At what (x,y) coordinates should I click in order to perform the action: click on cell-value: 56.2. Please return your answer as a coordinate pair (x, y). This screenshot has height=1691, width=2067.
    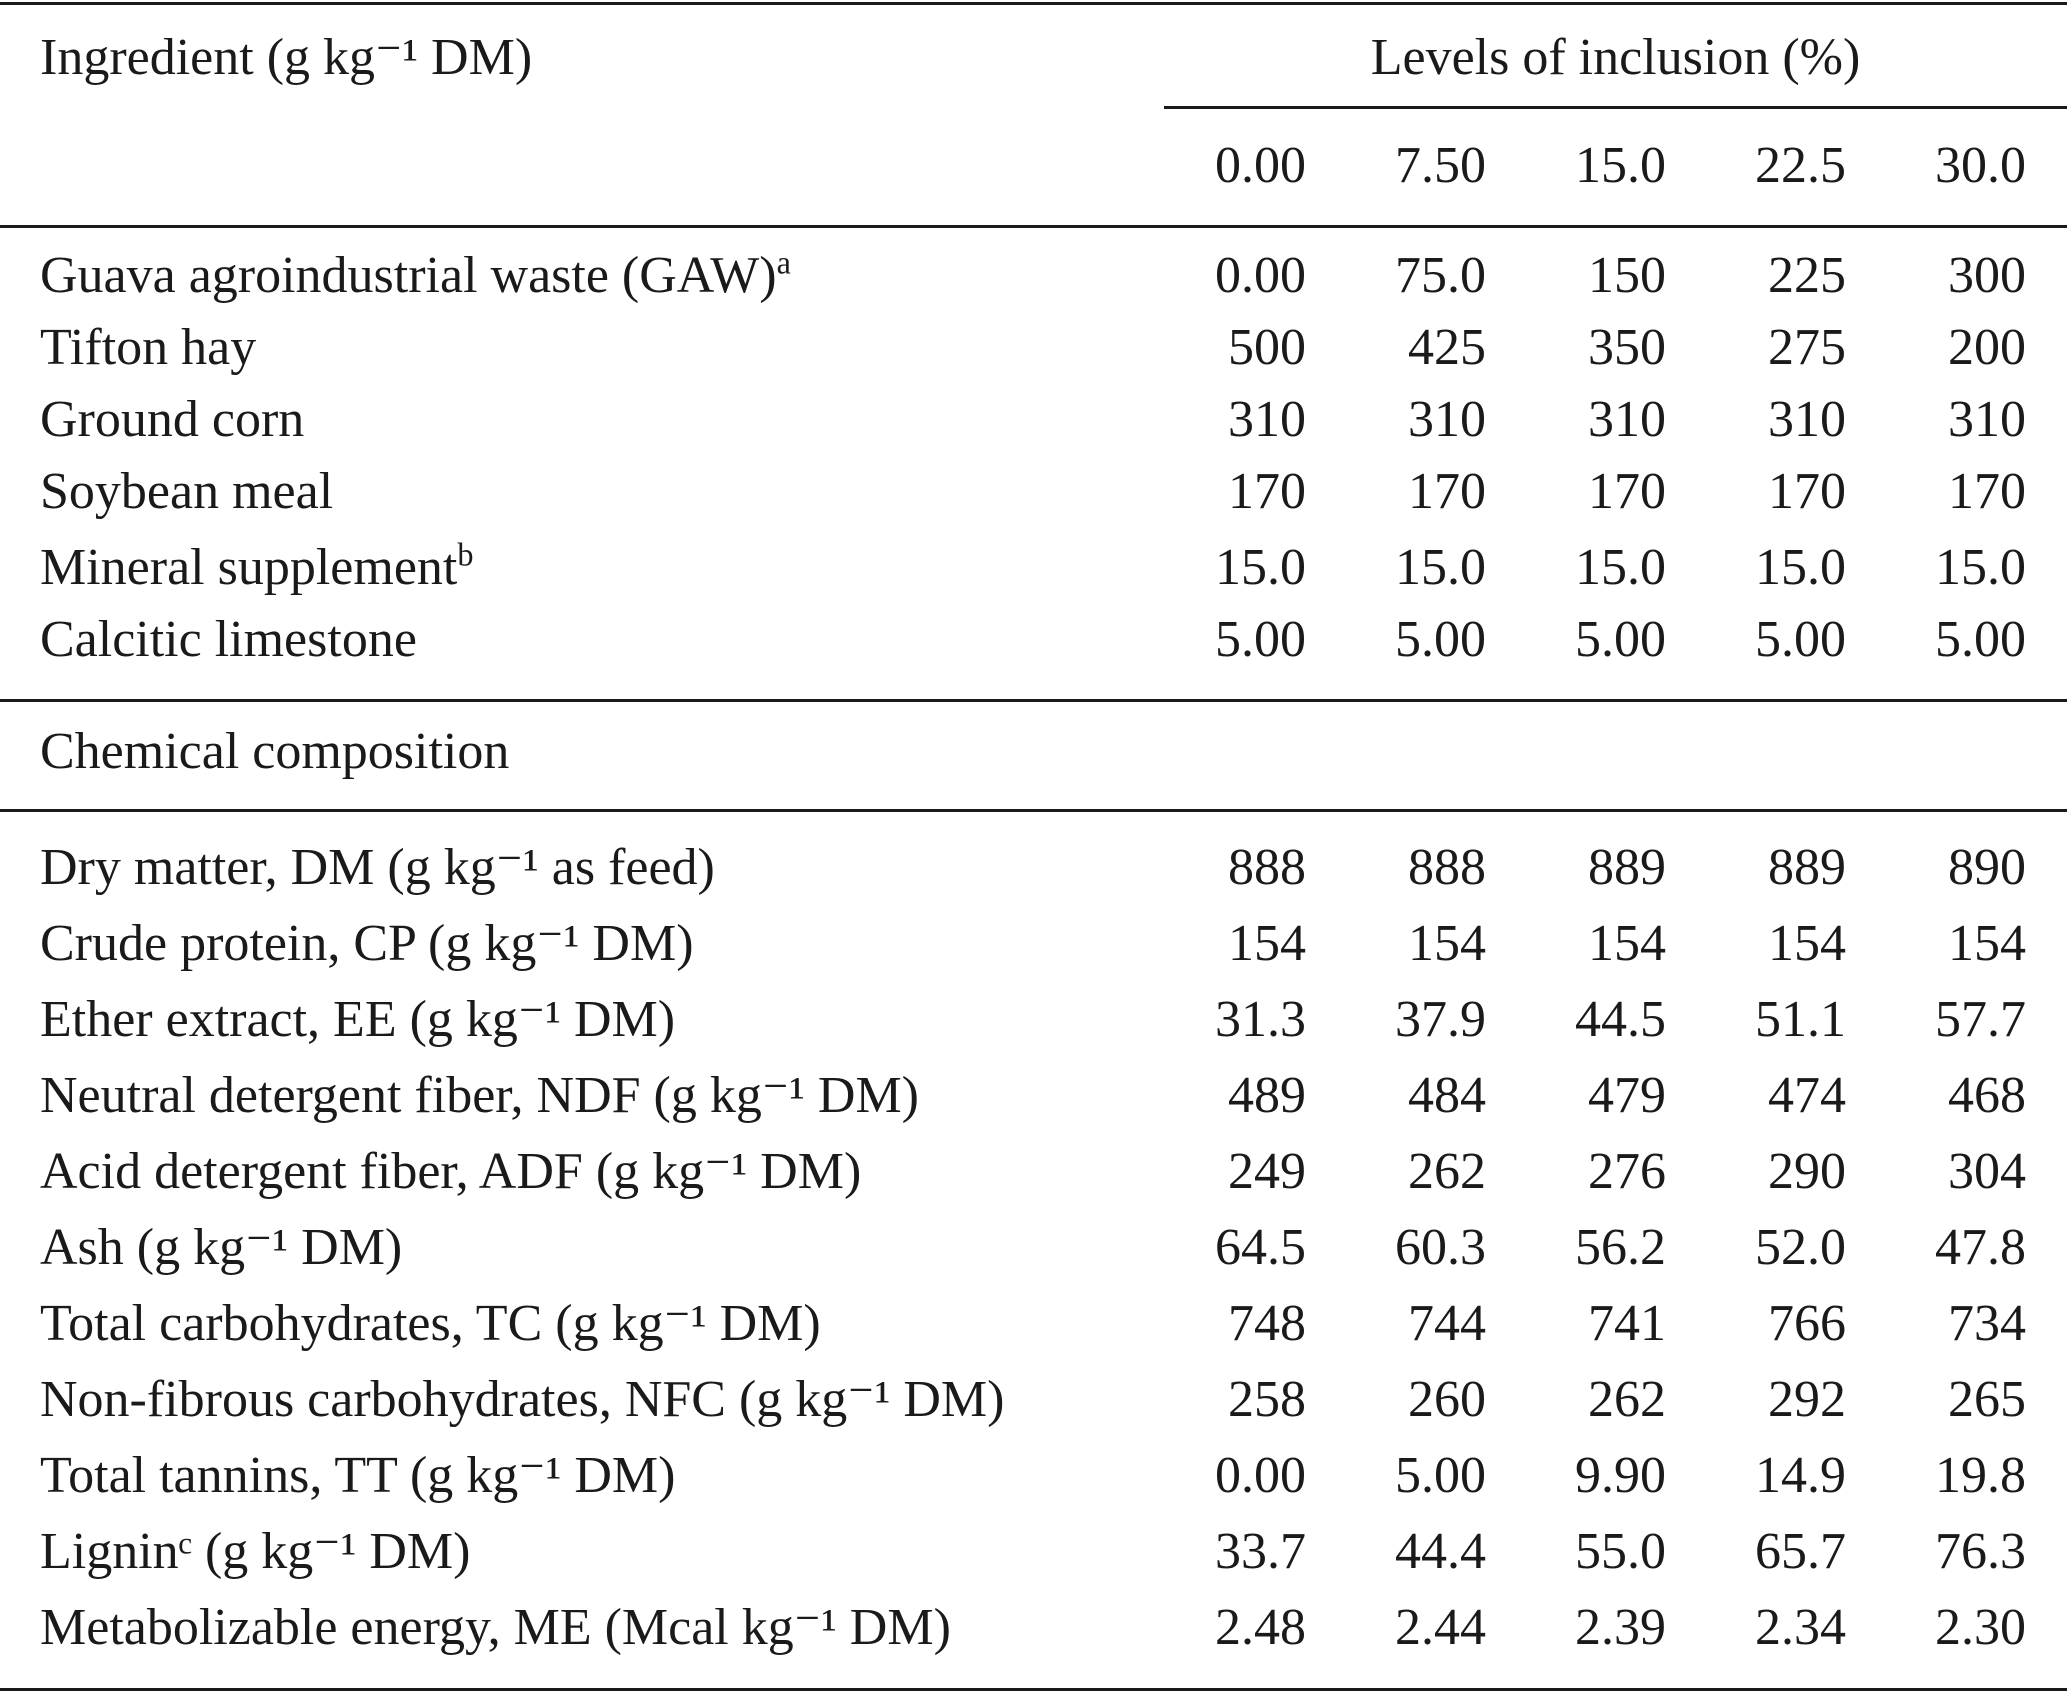
    Looking at the image, I should click on (1620, 1247).